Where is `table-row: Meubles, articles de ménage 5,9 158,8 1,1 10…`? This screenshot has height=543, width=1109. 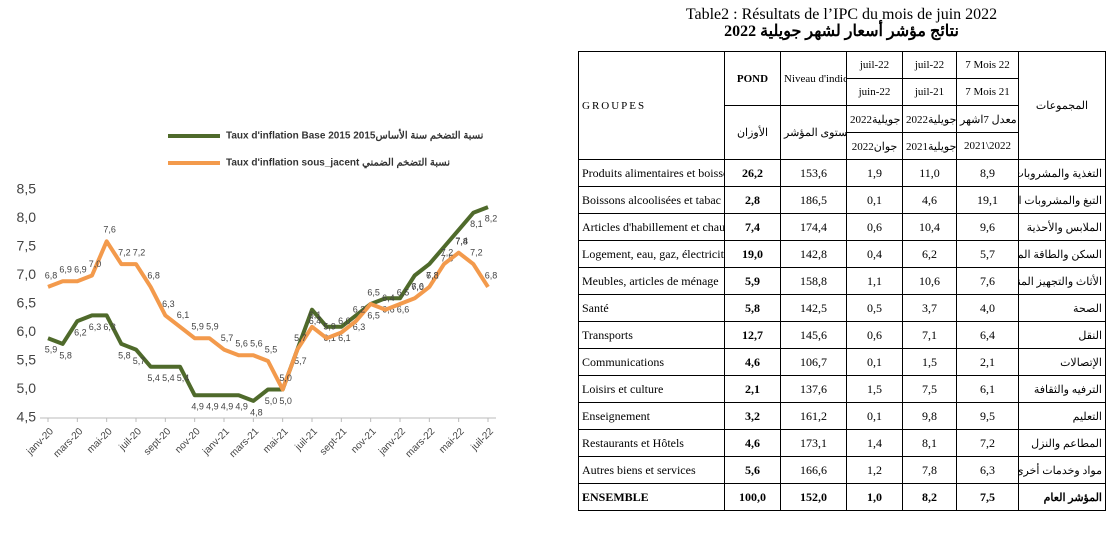
table-row: Meubles, articles de ménage 5,9 158,8 1,1 10… is located at coordinates (842, 281).